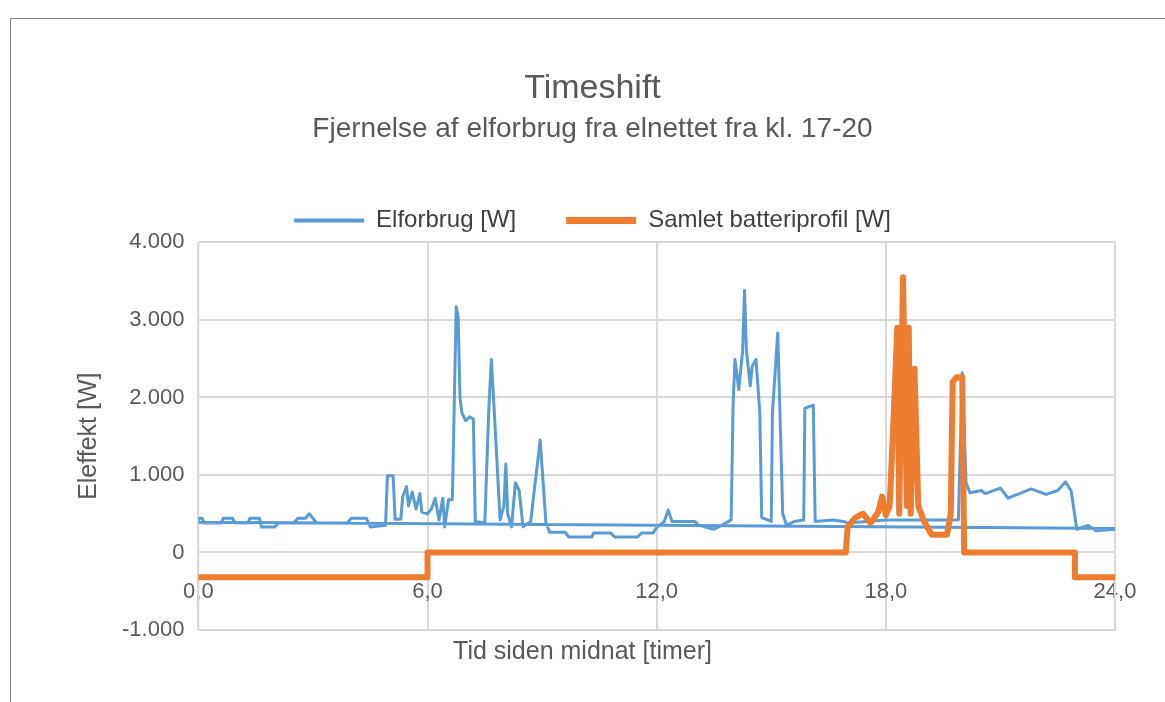 The width and height of the screenshot is (1165, 702). Describe the element at coordinates (427, 590) in the screenshot. I see `x-tick-label: 6,0` at that location.